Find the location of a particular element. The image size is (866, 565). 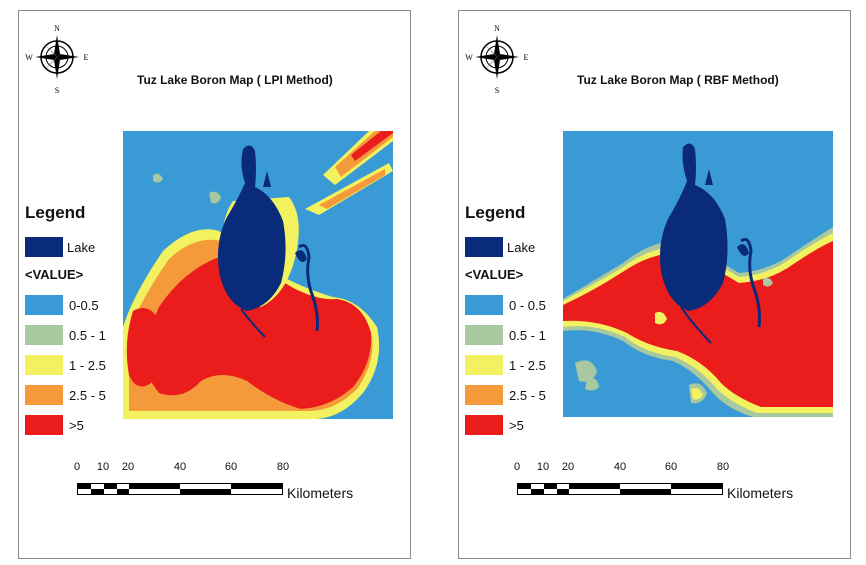

legend-item-class-1: 0 - 0.5 is located at coordinates (505, 305).